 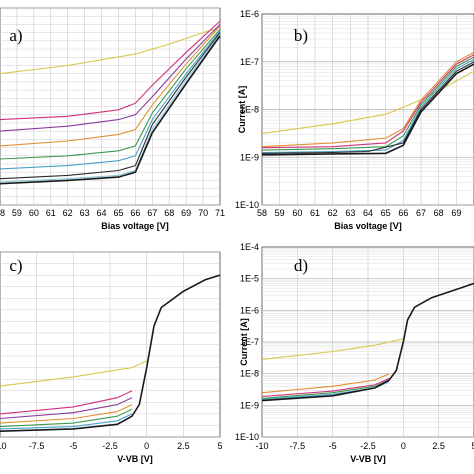 What do you see at coordinates (249, 279) in the screenshot?
I see `y-tick-label: 1E-5` at bounding box center [249, 279].